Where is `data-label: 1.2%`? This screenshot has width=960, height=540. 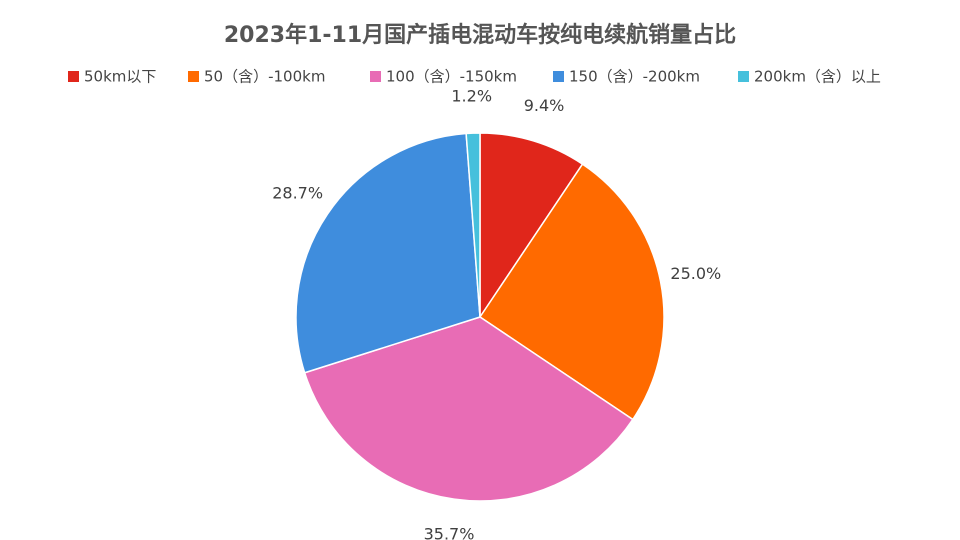
data-label: 1.2% is located at coordinates (471, 96).